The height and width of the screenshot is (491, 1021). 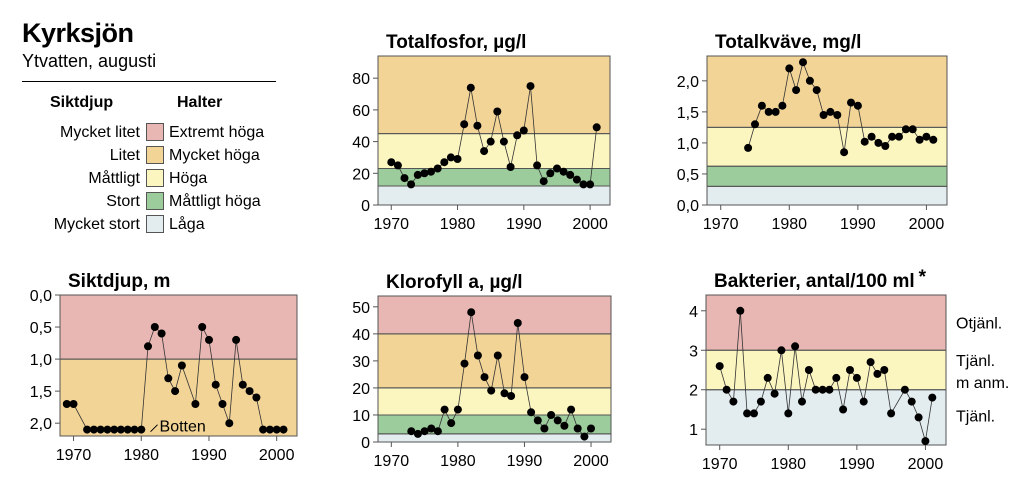 I want to click on y-tick-label: 1,5, so click(x=688, y=113).